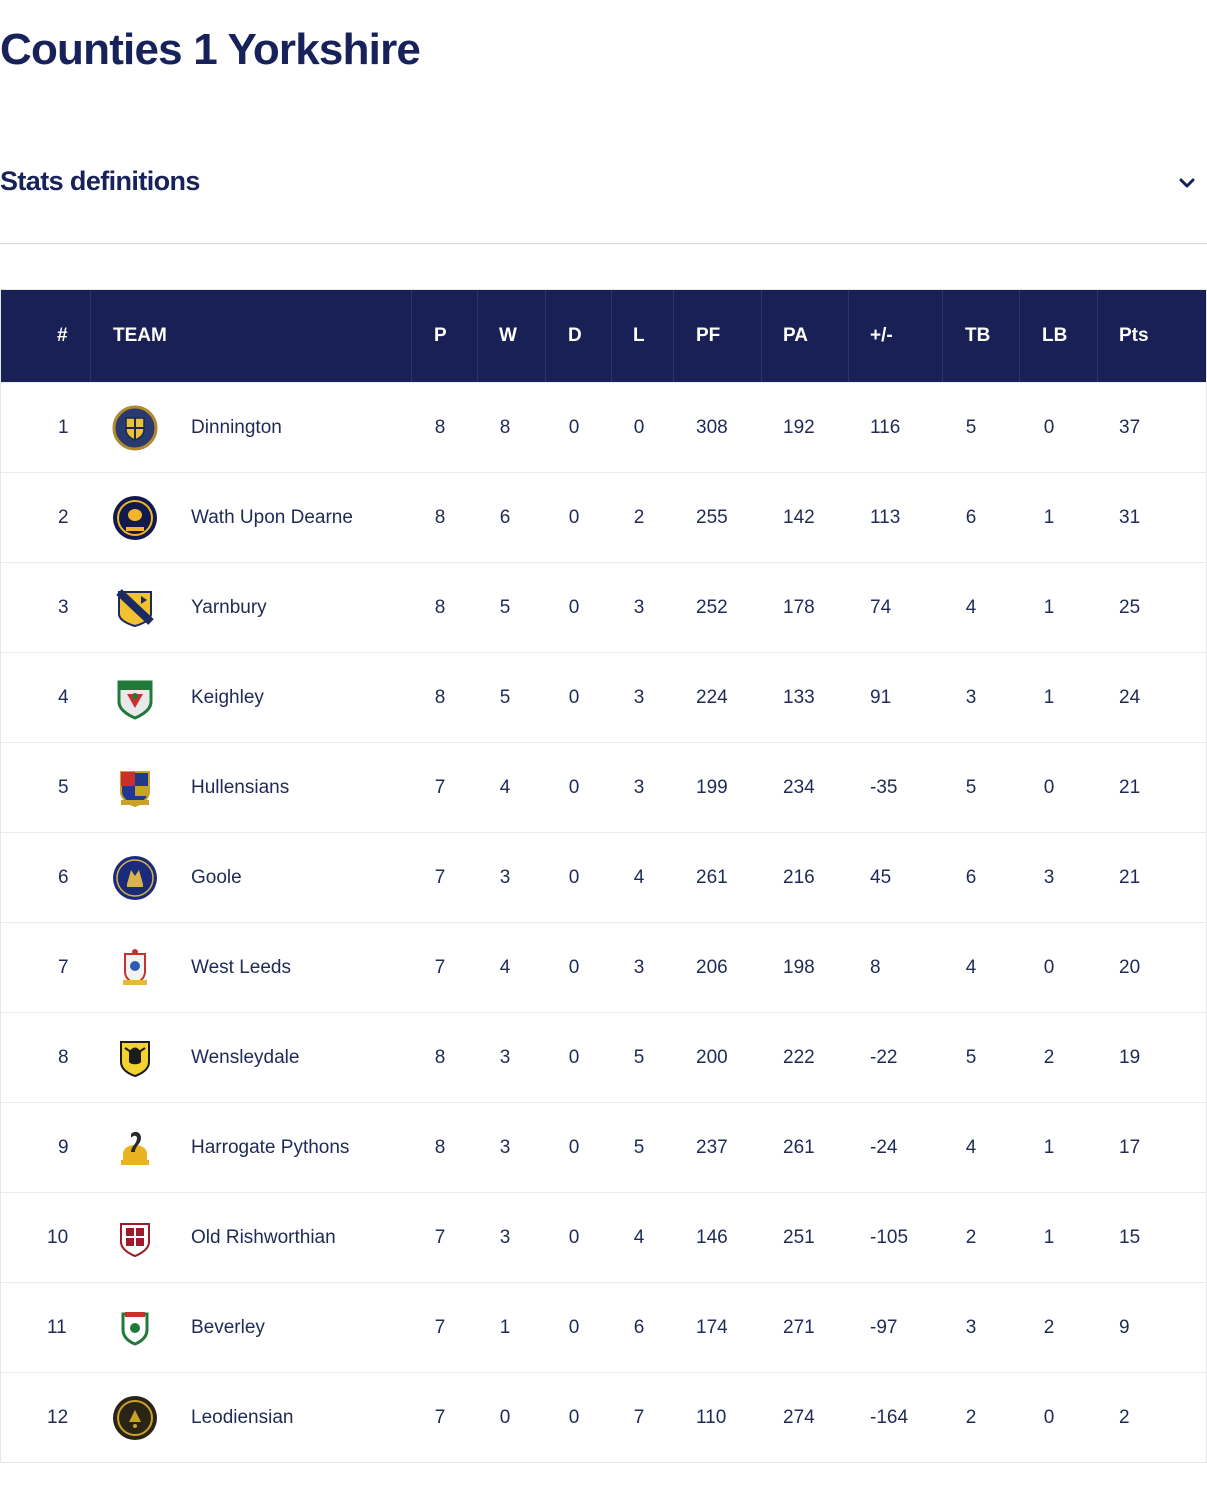 Image resolution: width=1207 pixels, height=1500 pixels. What do you see at coordinates (1130, 1057) in the screenshot?
I see `row-pts: 19` at bounding box center [1130, 1057].